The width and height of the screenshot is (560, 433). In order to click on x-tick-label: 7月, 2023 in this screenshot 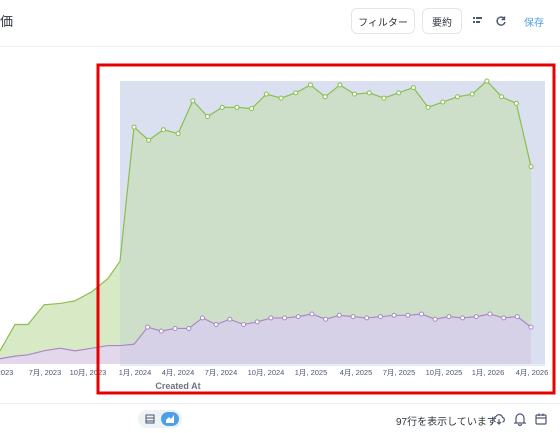, I will do `click(45, 372)`.